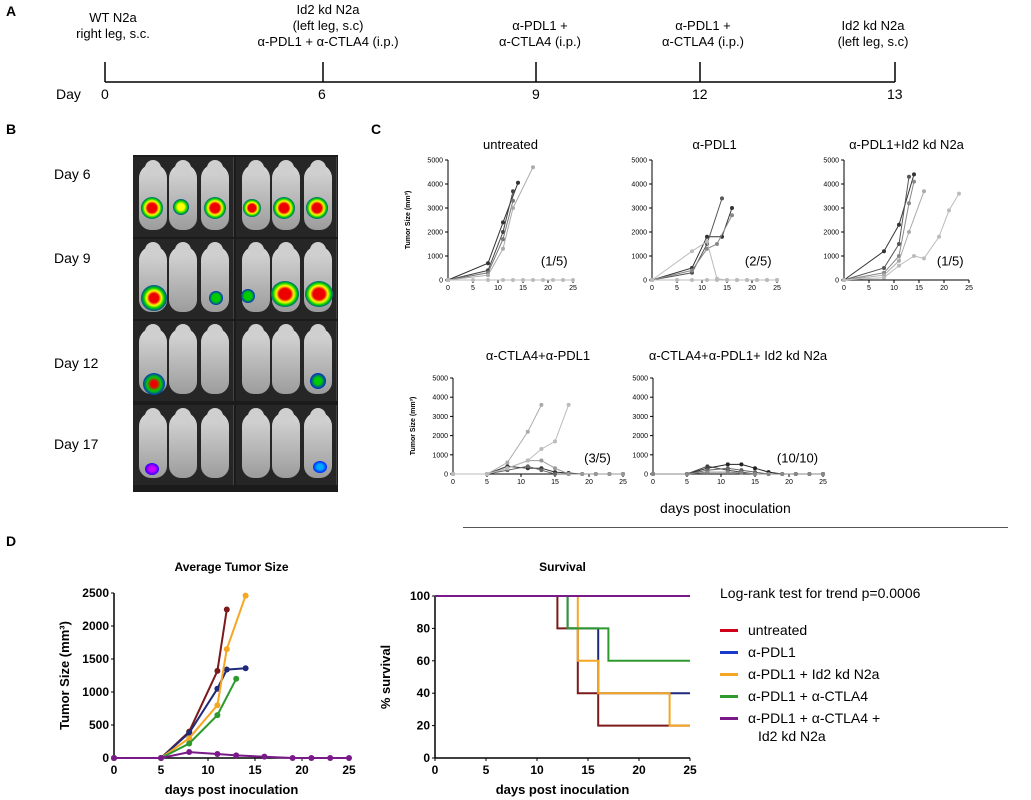 The width and height of the screenshot is (1031, 800). Describe the element at coordinates (797, 457) in the screenshot. I see `survival-annotation: (10/10)` at that location.